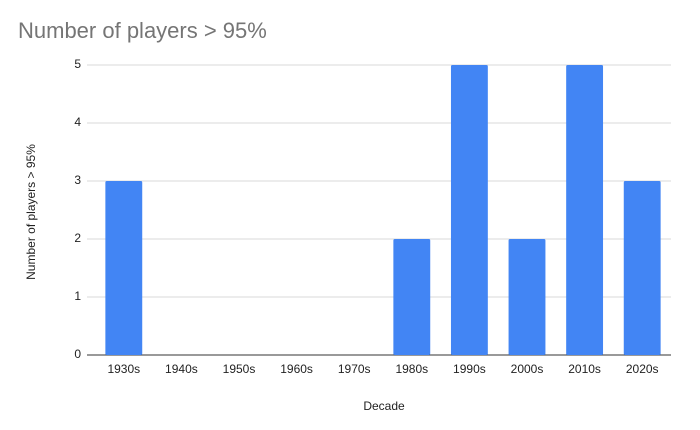 This screenshot has width=700, height=430. Describe the element at coordinates (31, 212) in the screenshot. I see `y-axis-label: Number of players > 95%` at that location.